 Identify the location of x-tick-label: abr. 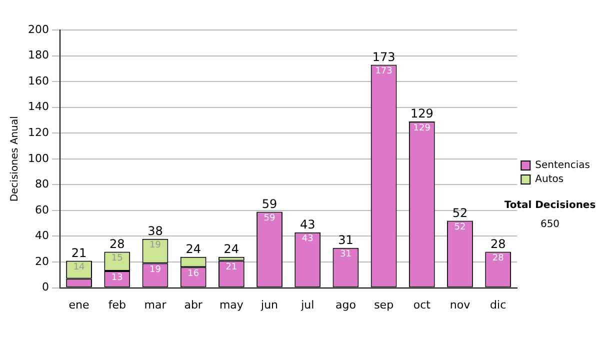
(193, 305).